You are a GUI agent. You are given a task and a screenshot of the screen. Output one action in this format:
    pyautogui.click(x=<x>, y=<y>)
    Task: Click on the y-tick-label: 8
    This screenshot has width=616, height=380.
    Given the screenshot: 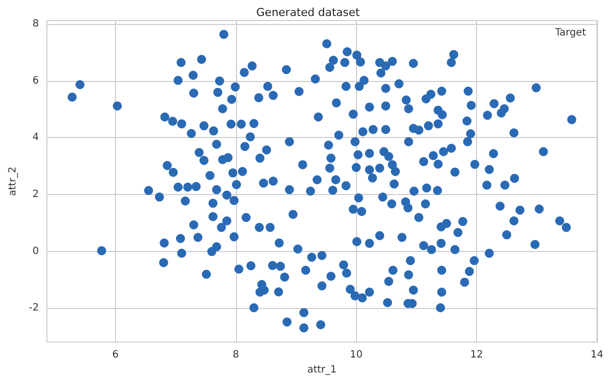 What is the action you would take?
    pyautogui.click(x=35, y=24)
    